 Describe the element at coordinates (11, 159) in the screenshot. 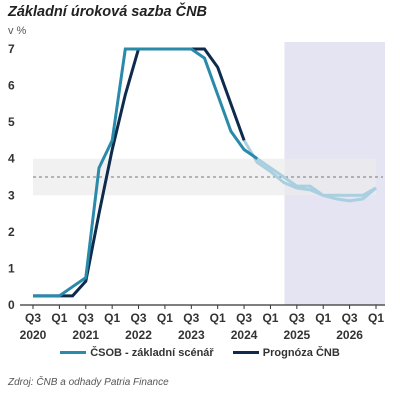

I see `y-tick-label: 4` at that location.